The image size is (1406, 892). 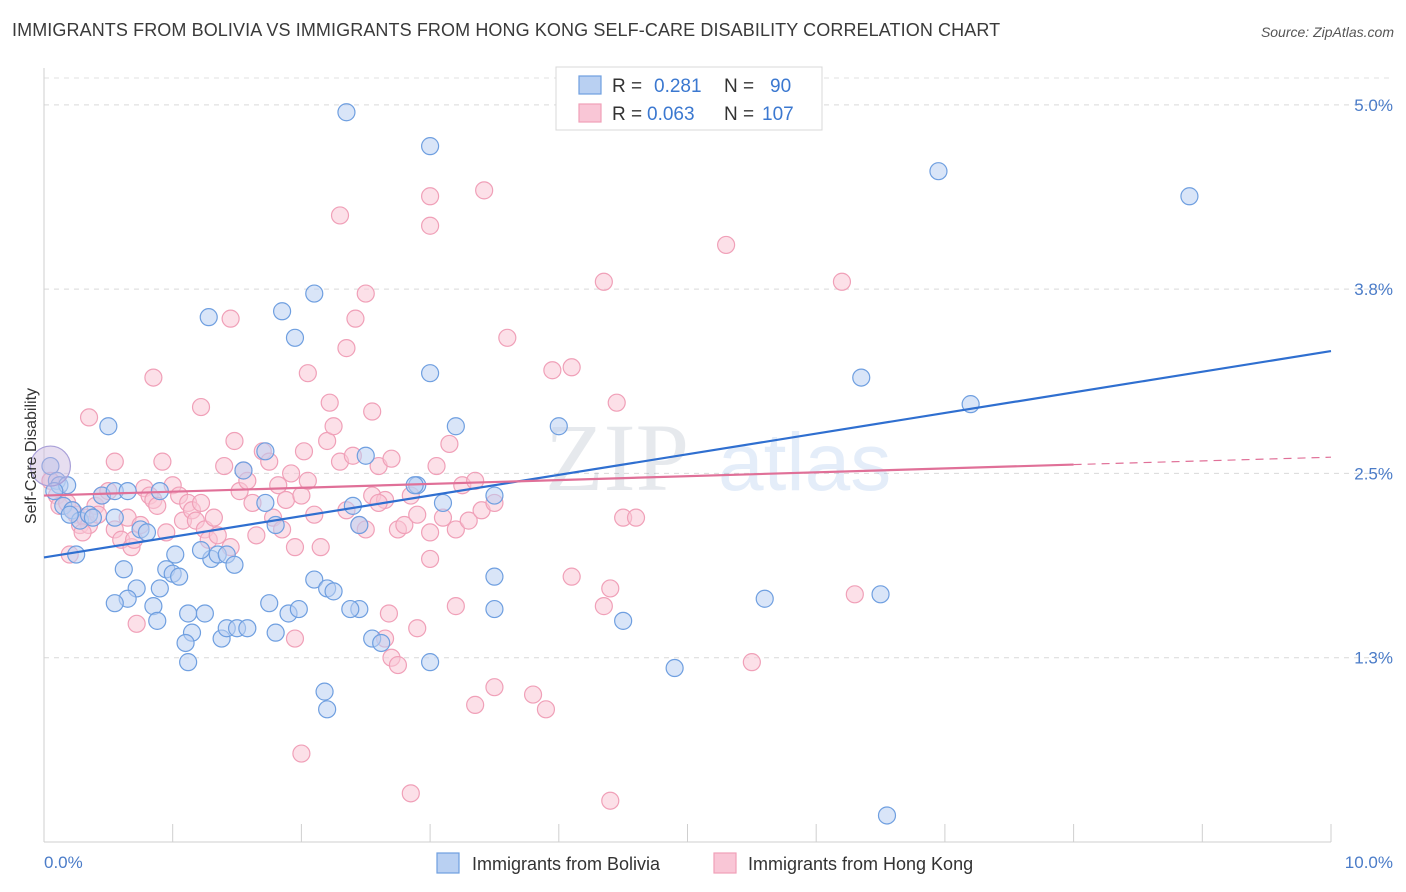 I want to click on hongkong-r-value: 0.063, so click(x=671, y=114).